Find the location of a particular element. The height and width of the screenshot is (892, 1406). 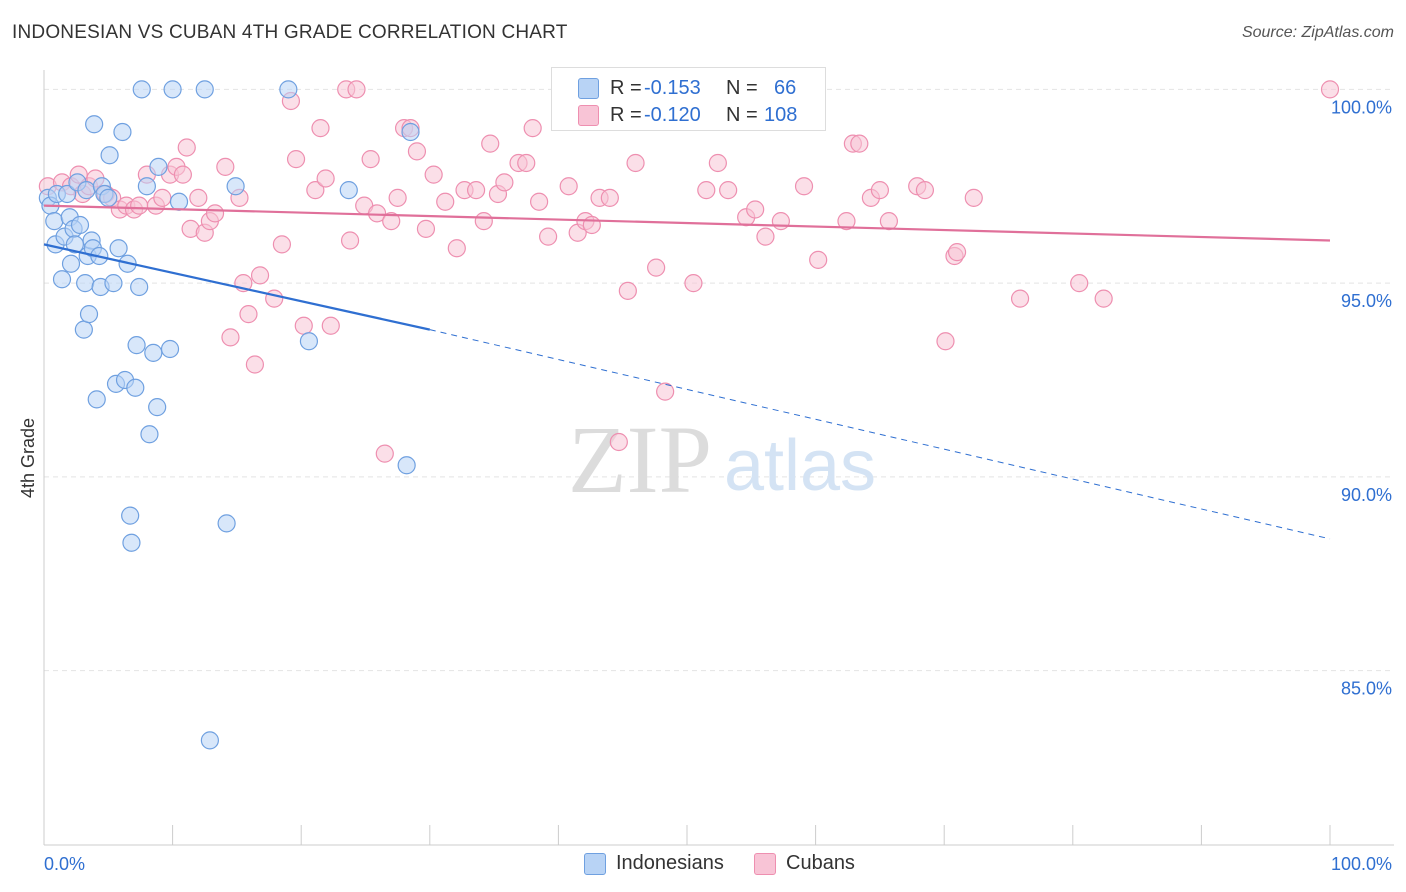

indonesians-swatch is located at coordinates (588, 88).